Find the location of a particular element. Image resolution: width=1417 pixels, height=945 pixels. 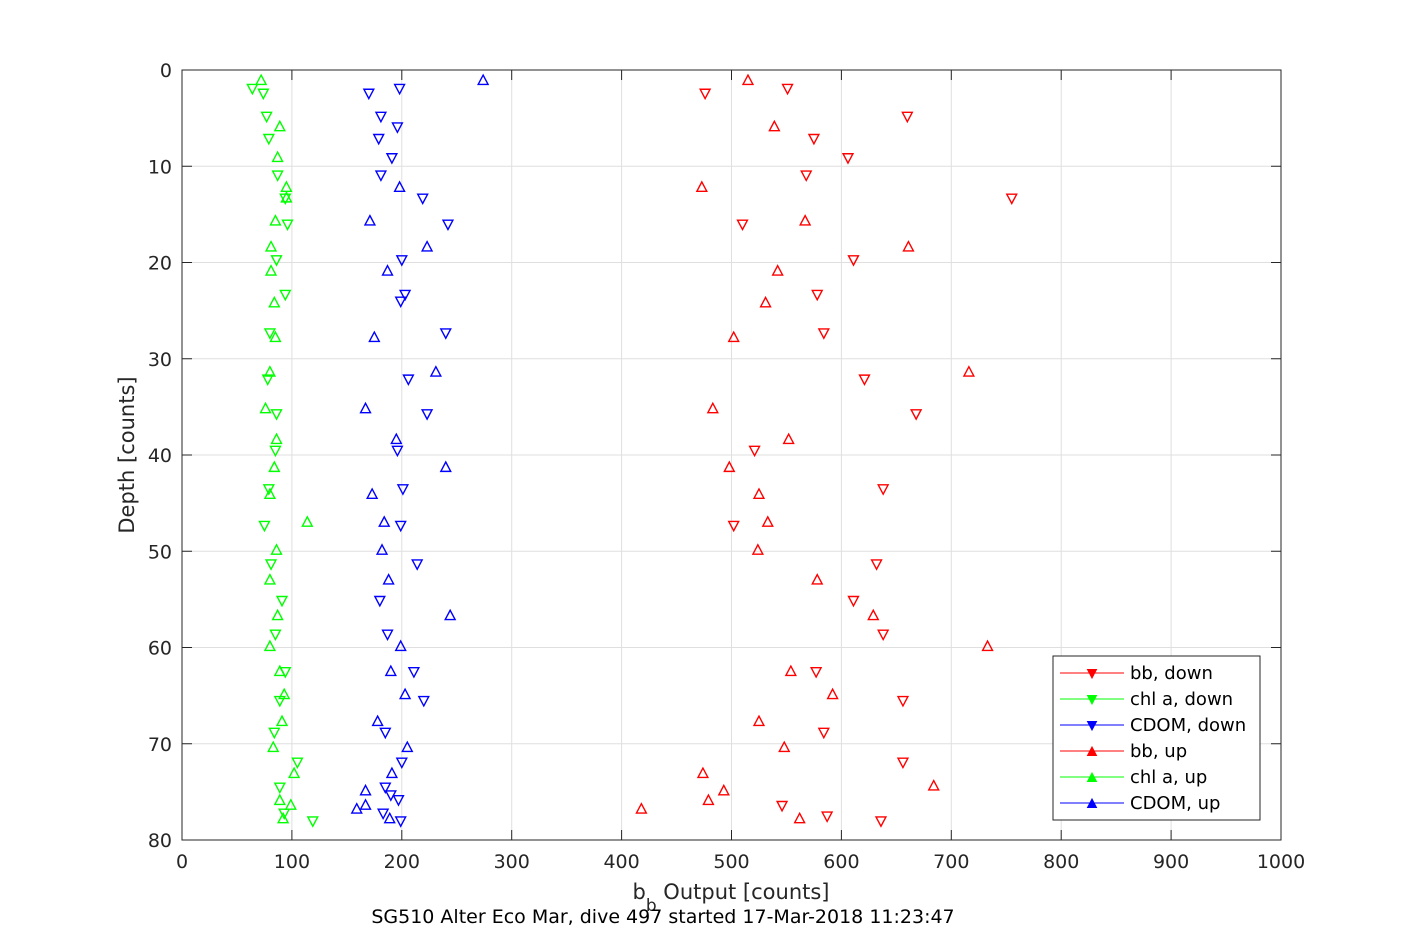

legend-label: chl a, down is located at coordinates (1181, 699).